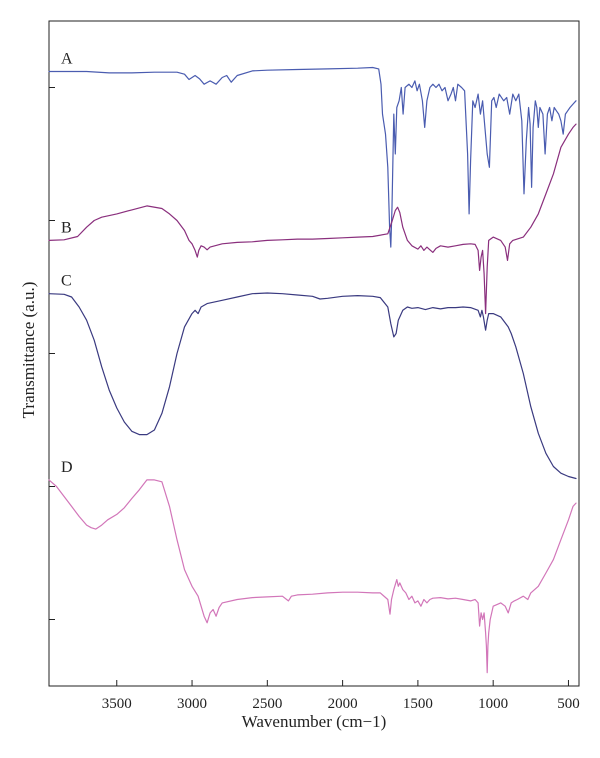 This screenshot has height=758, width=600. Describe the element at coordinates (343, 704) in the screenshot. I see `x-tick-label-2000: 2000` at that location.